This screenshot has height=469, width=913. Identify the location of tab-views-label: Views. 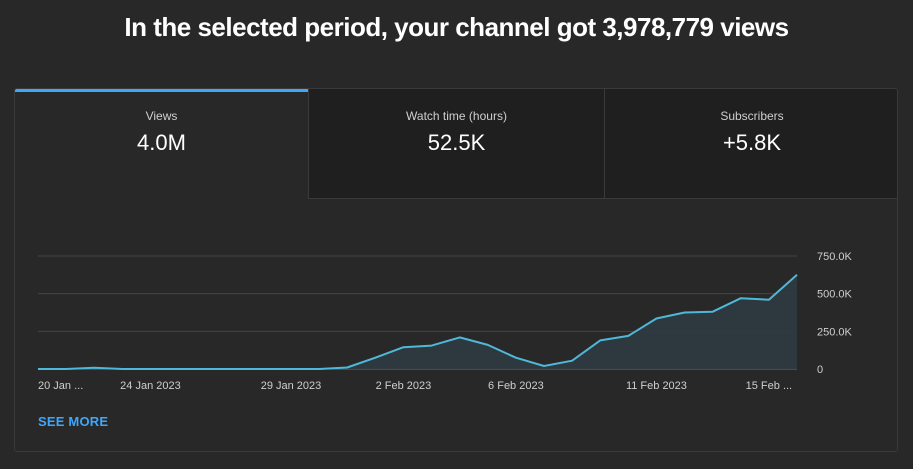
(161, 116).